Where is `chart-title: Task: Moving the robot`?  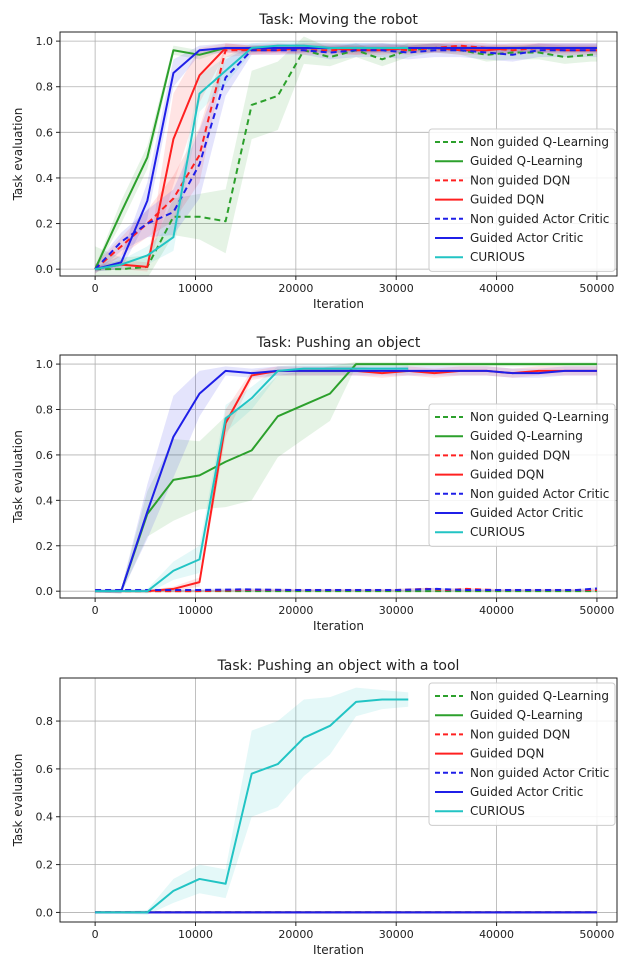
chart-title: Task: Moving the robot is located at coordinates (338, 20).